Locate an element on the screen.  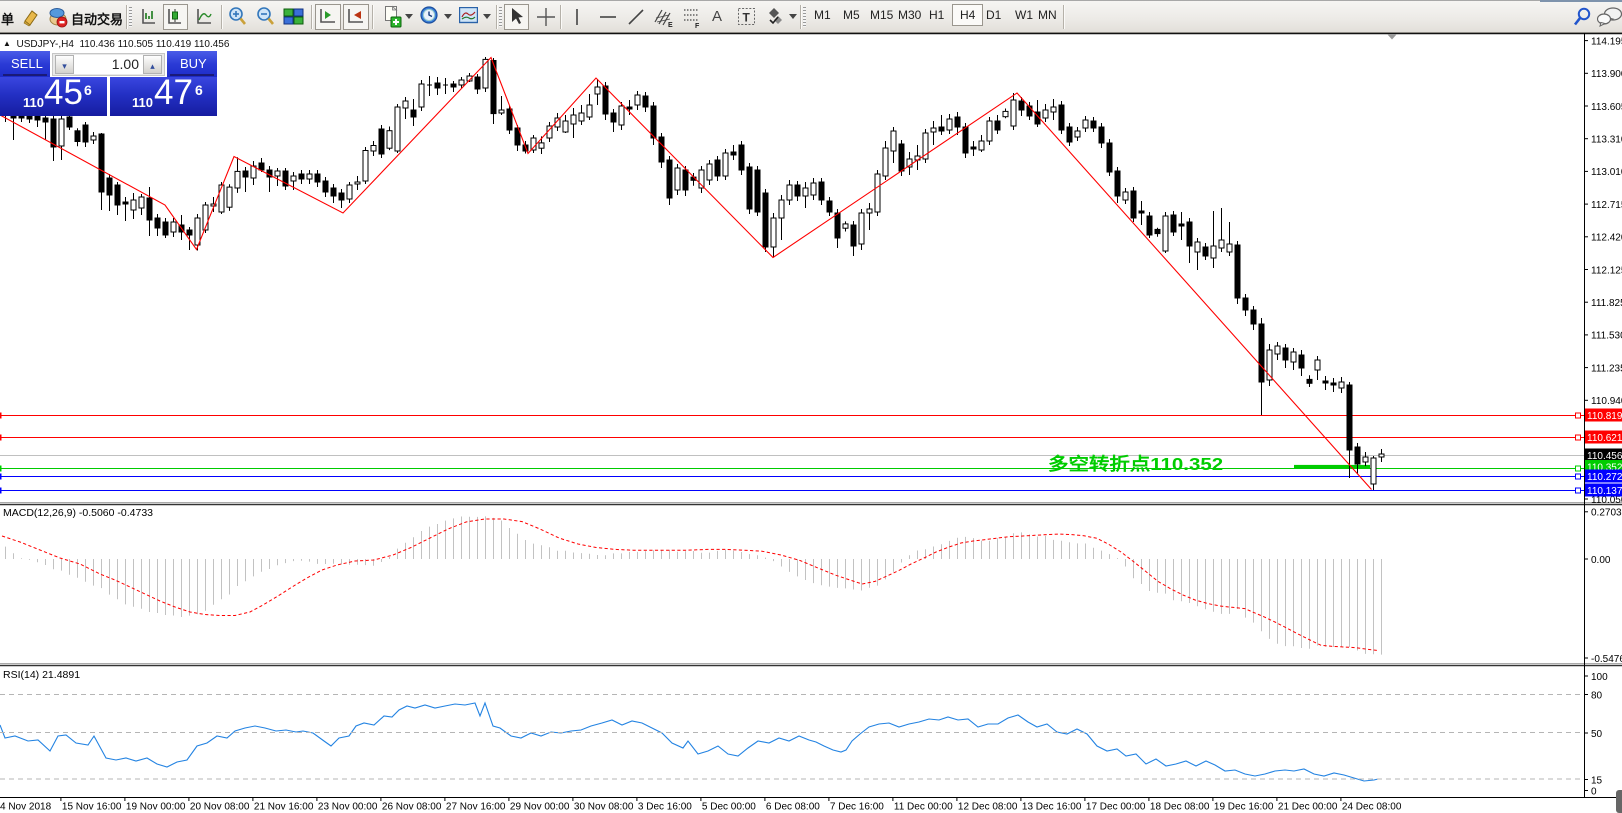
svg-text: 113.900 is located at coordinates (1606, 74).